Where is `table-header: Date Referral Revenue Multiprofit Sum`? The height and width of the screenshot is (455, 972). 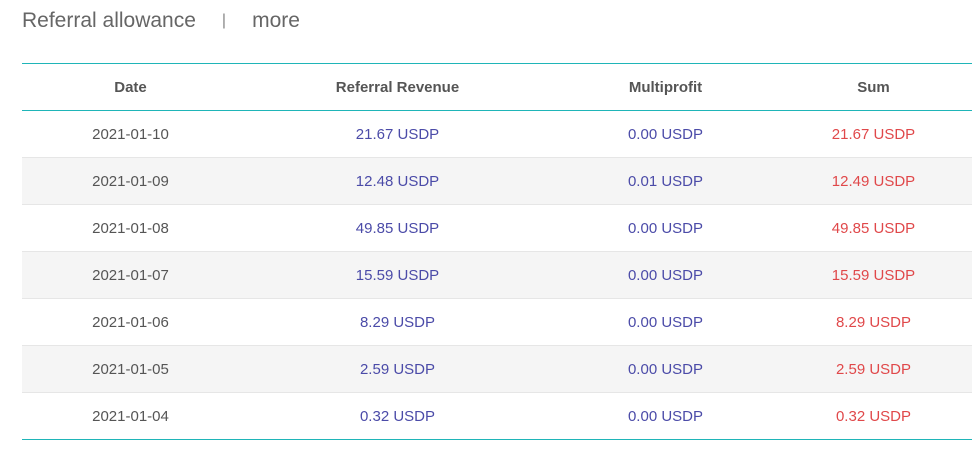 table-header: Date Referral Revenue Multiprofit Sum is located at coordinates (497, 87).